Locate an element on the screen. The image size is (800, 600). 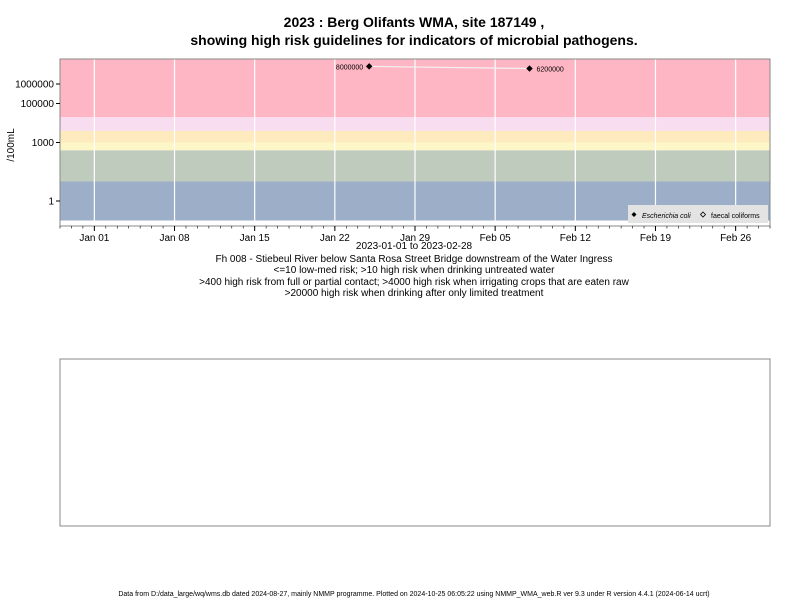
x-tick-label: Jan 22 is located at coordinates (335, 238).